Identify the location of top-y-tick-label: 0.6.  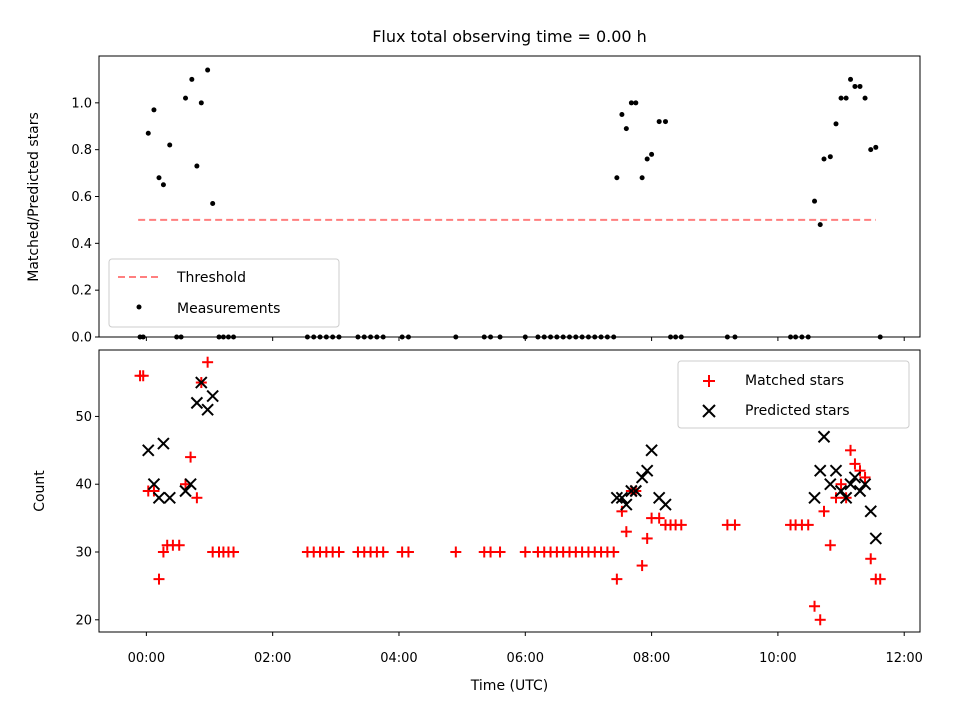
(81, 197).